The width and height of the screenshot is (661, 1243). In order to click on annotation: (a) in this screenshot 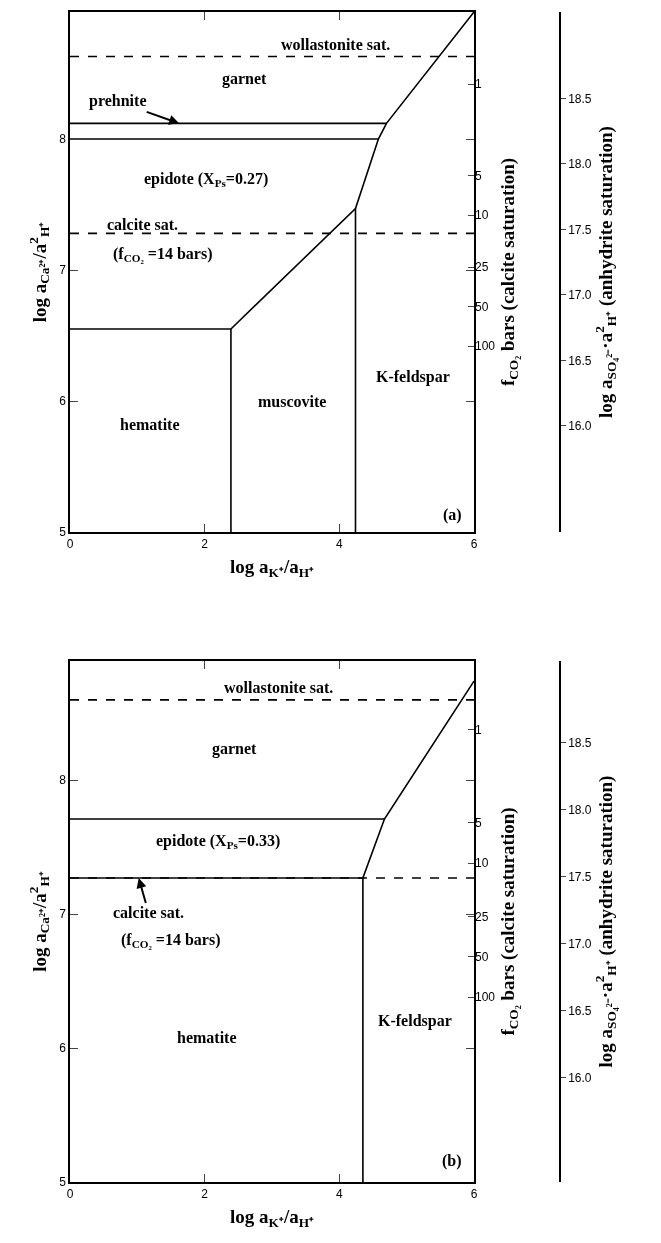, I will do `click(452, 515)`.